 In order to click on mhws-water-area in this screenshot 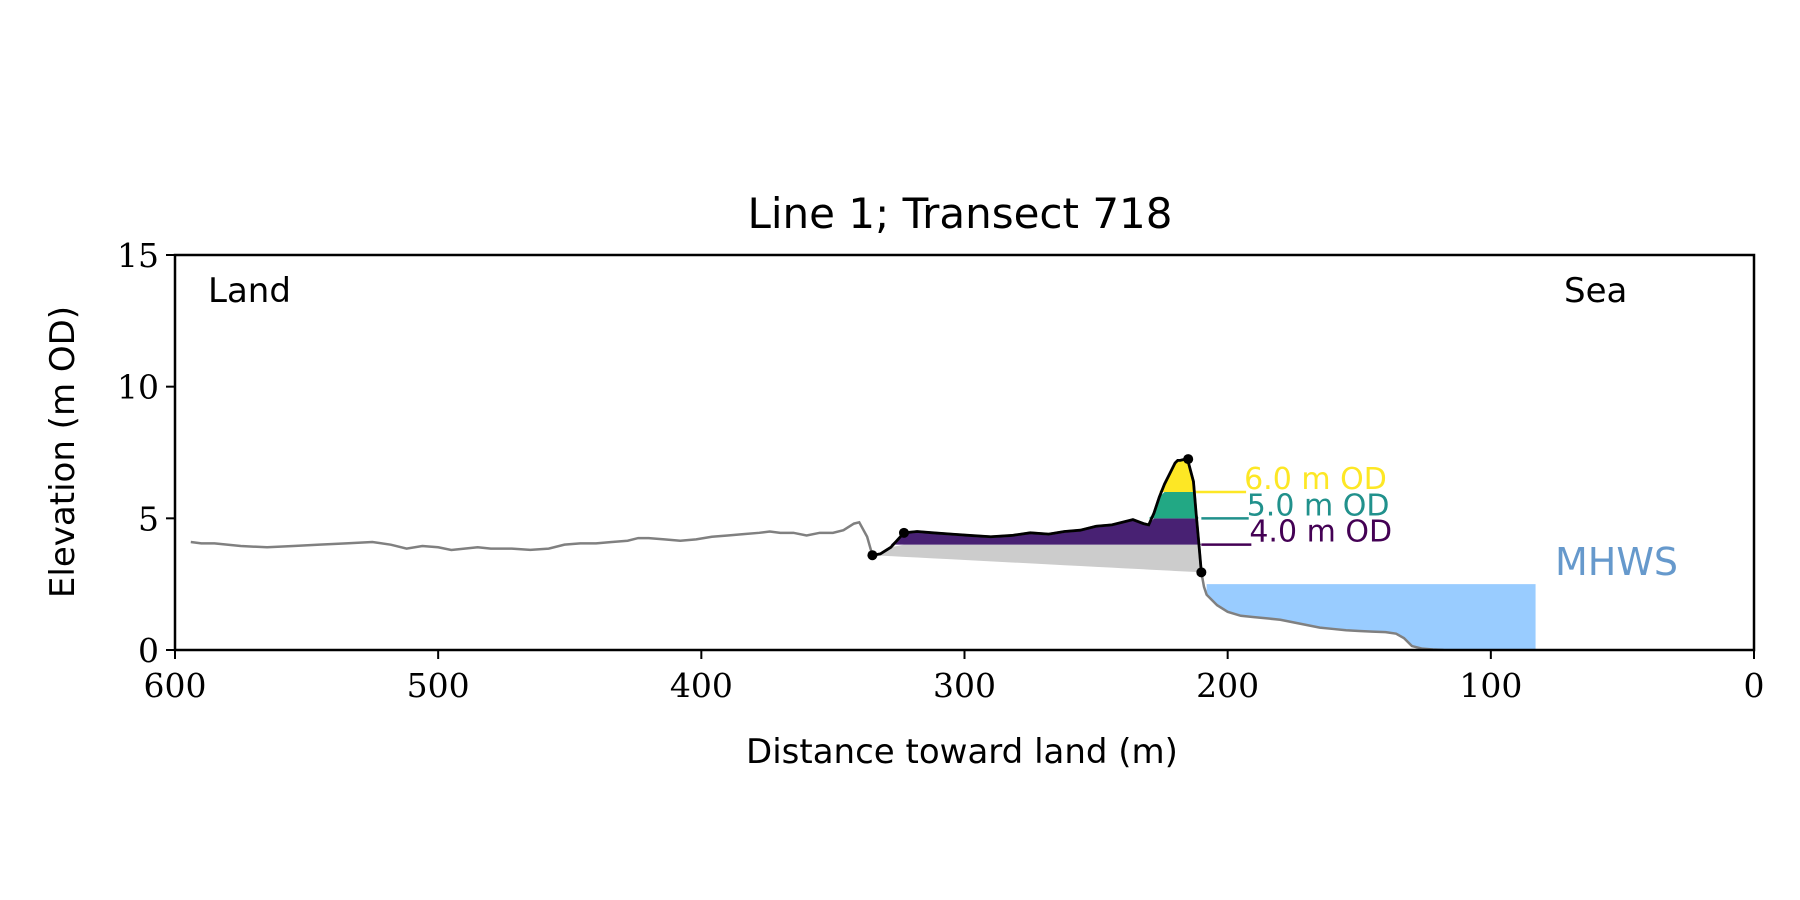, I will do `click(1371, 617)`.